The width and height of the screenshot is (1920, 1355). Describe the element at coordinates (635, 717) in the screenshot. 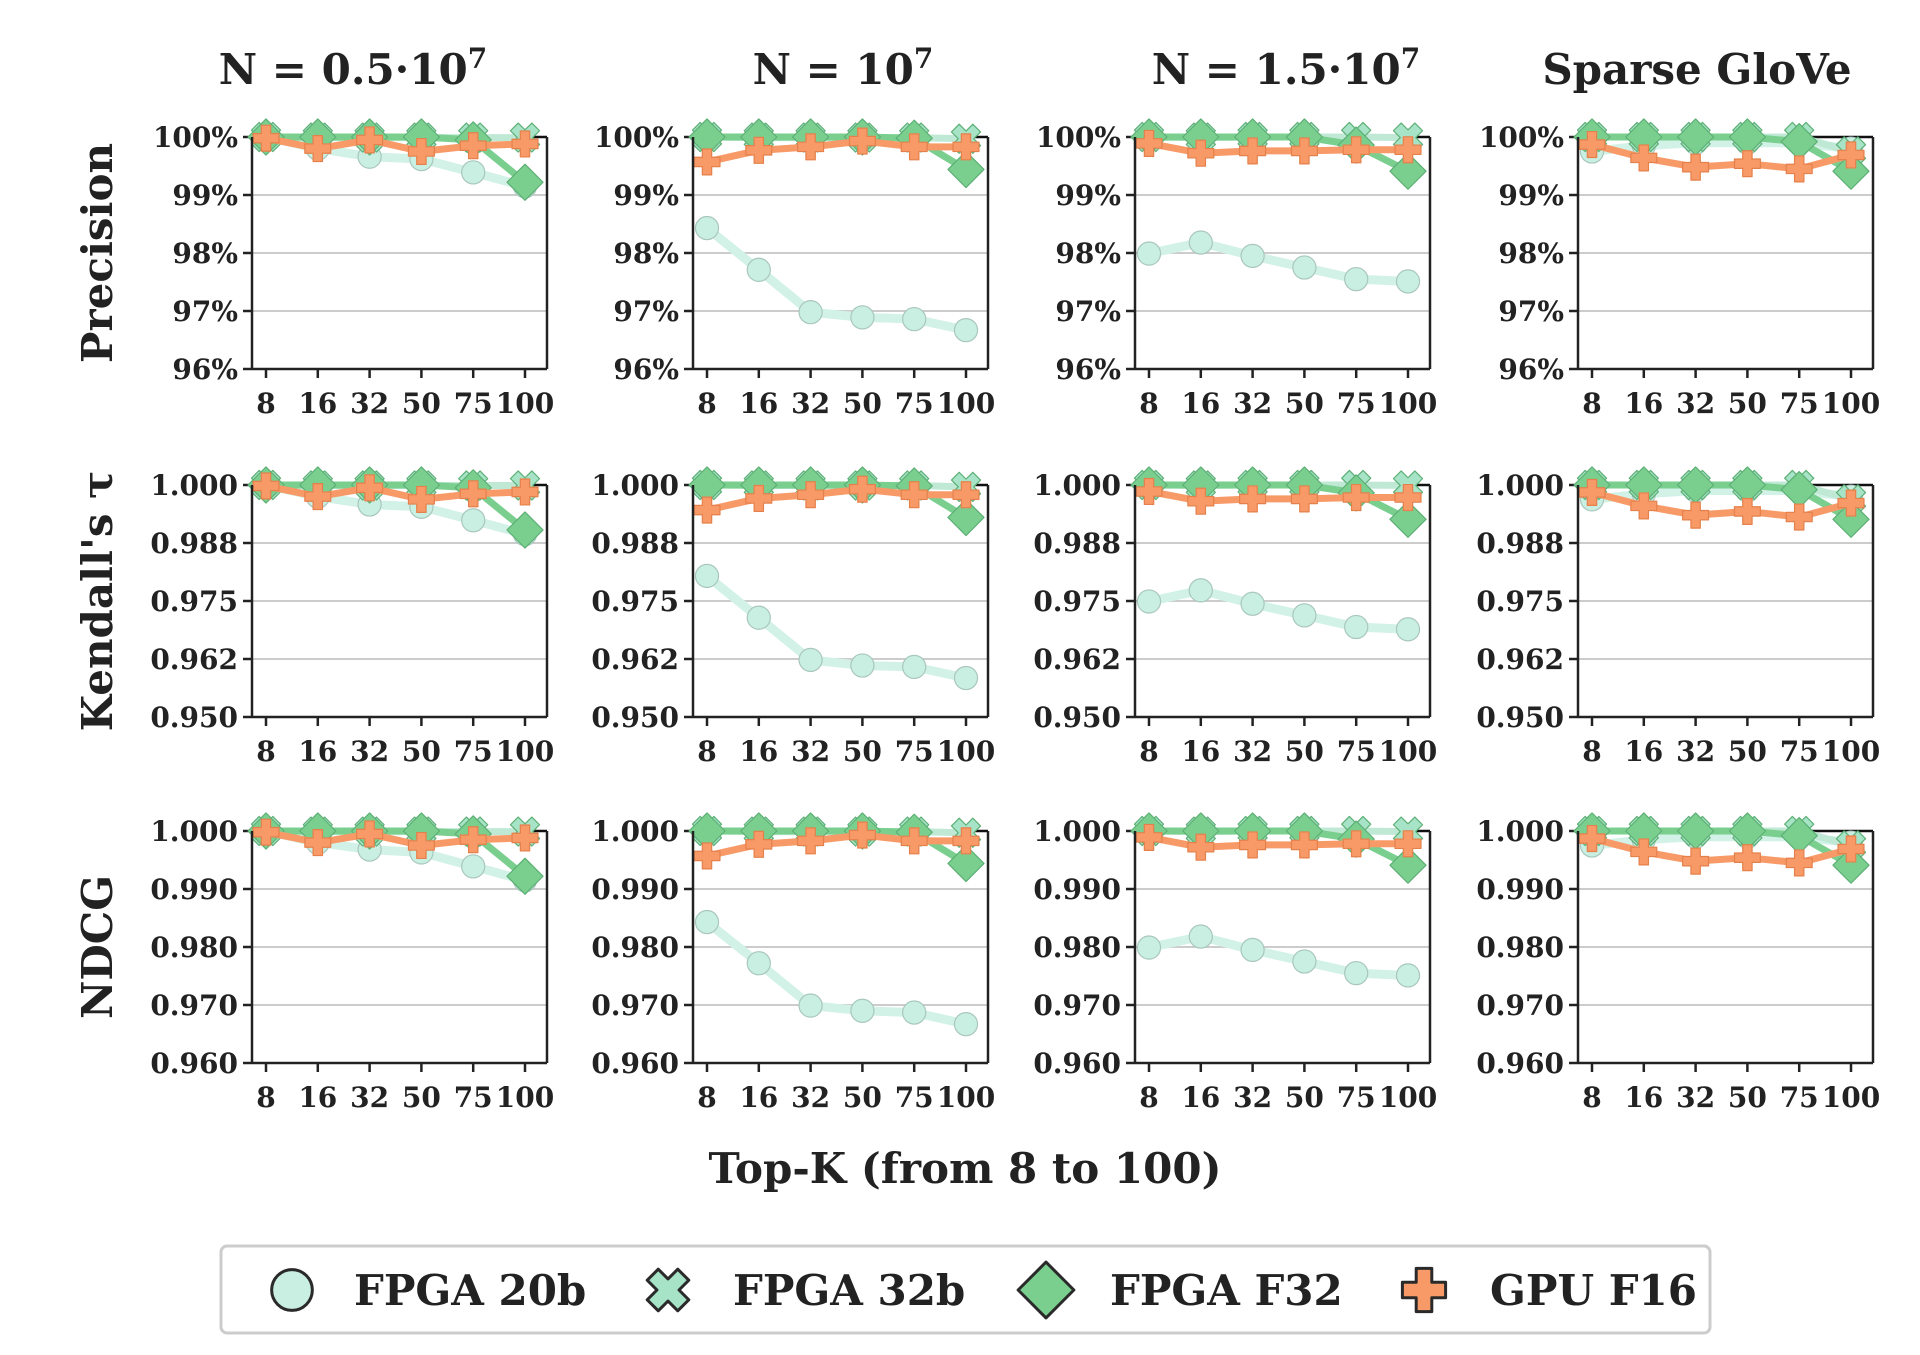

I see `y-tick-label: 0.950` at that location.